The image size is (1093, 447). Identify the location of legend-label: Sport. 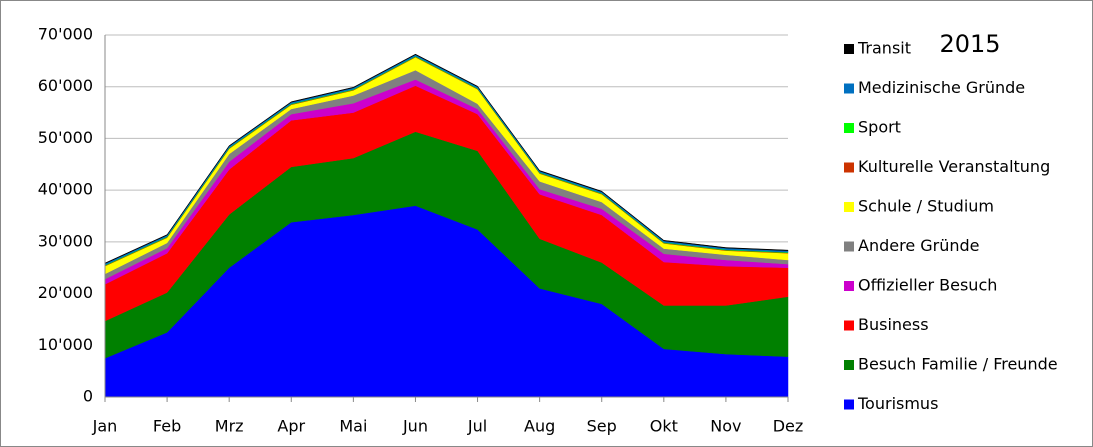
(879, 127).